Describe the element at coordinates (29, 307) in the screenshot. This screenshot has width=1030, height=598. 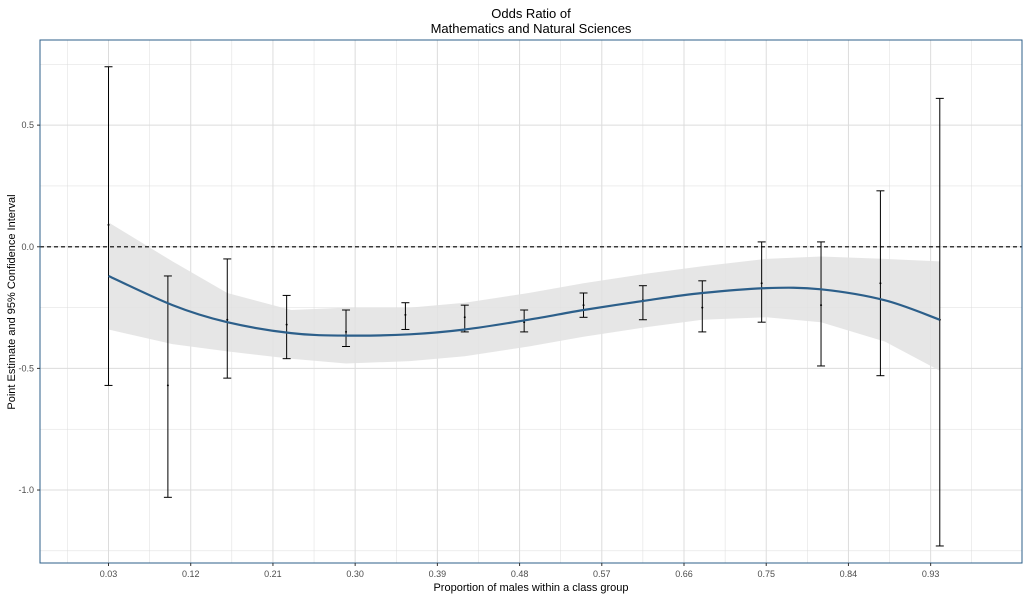
I see `y-axis-ticks: -1.0 -0.5 0.0 0.5` at that location.